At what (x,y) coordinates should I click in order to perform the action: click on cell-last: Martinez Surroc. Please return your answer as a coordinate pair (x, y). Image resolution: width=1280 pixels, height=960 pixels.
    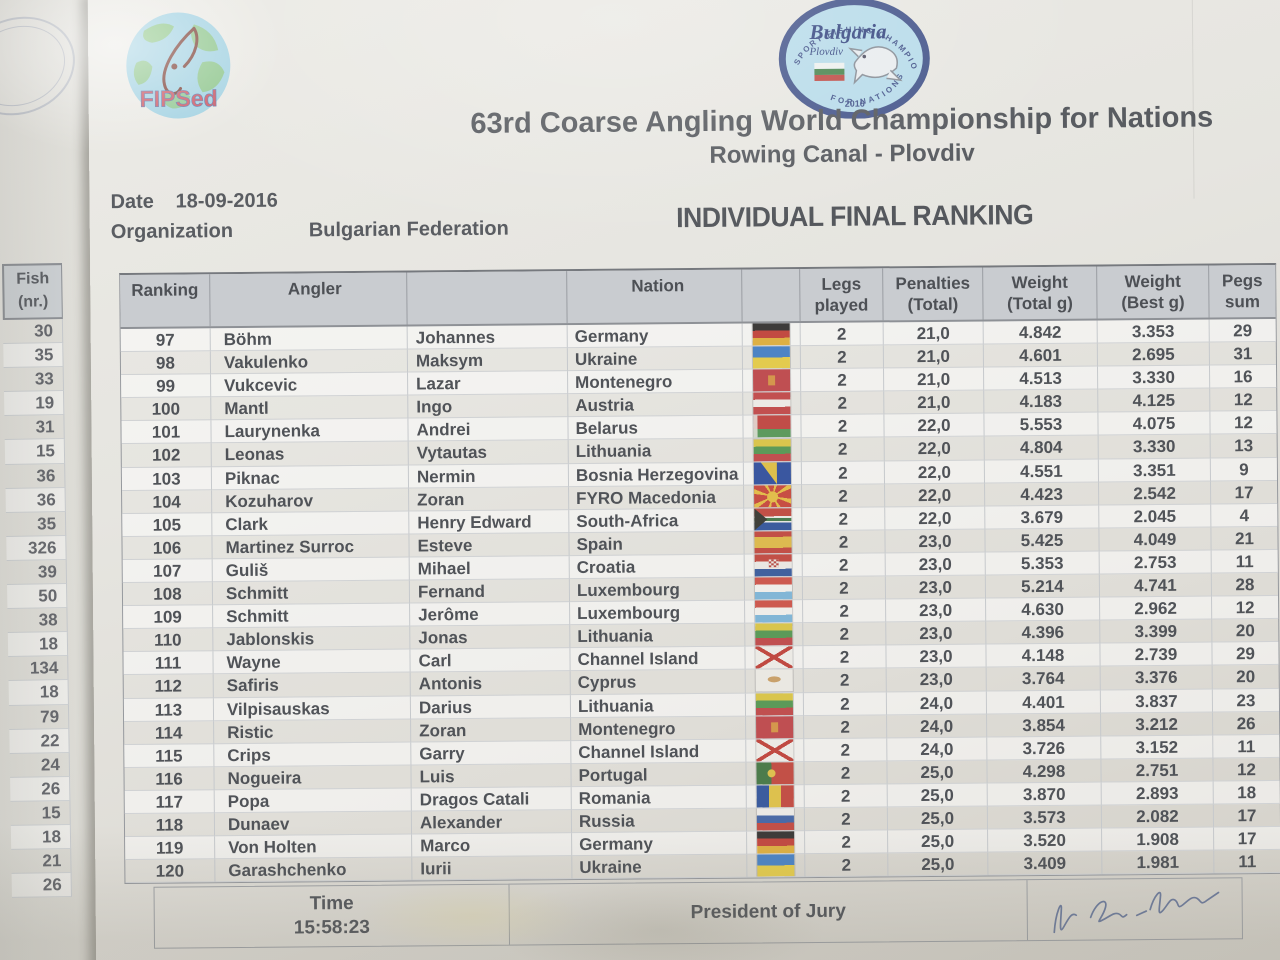
    Looking at the image, I should click on (311, 547).